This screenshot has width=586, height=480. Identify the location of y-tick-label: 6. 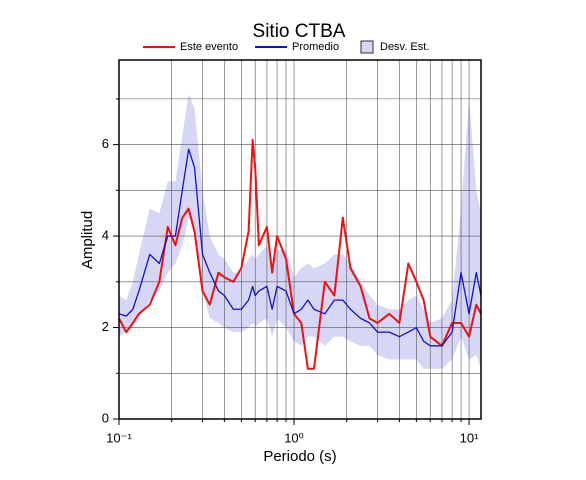
(105, 143).